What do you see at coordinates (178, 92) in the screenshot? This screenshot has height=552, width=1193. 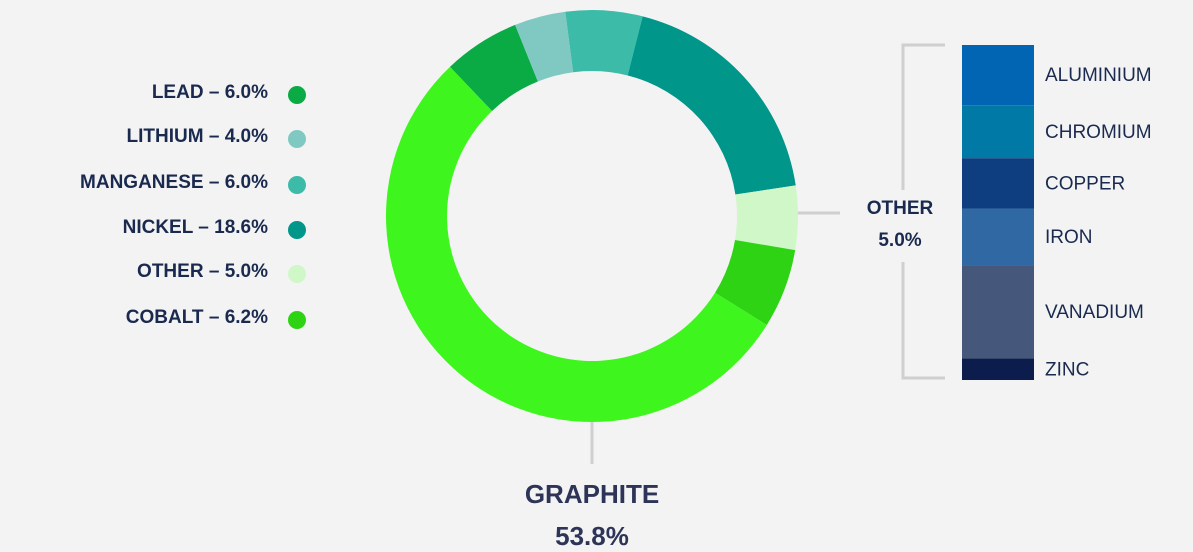 I see `legend-category: LEAD` at bounding box center [178, 92].